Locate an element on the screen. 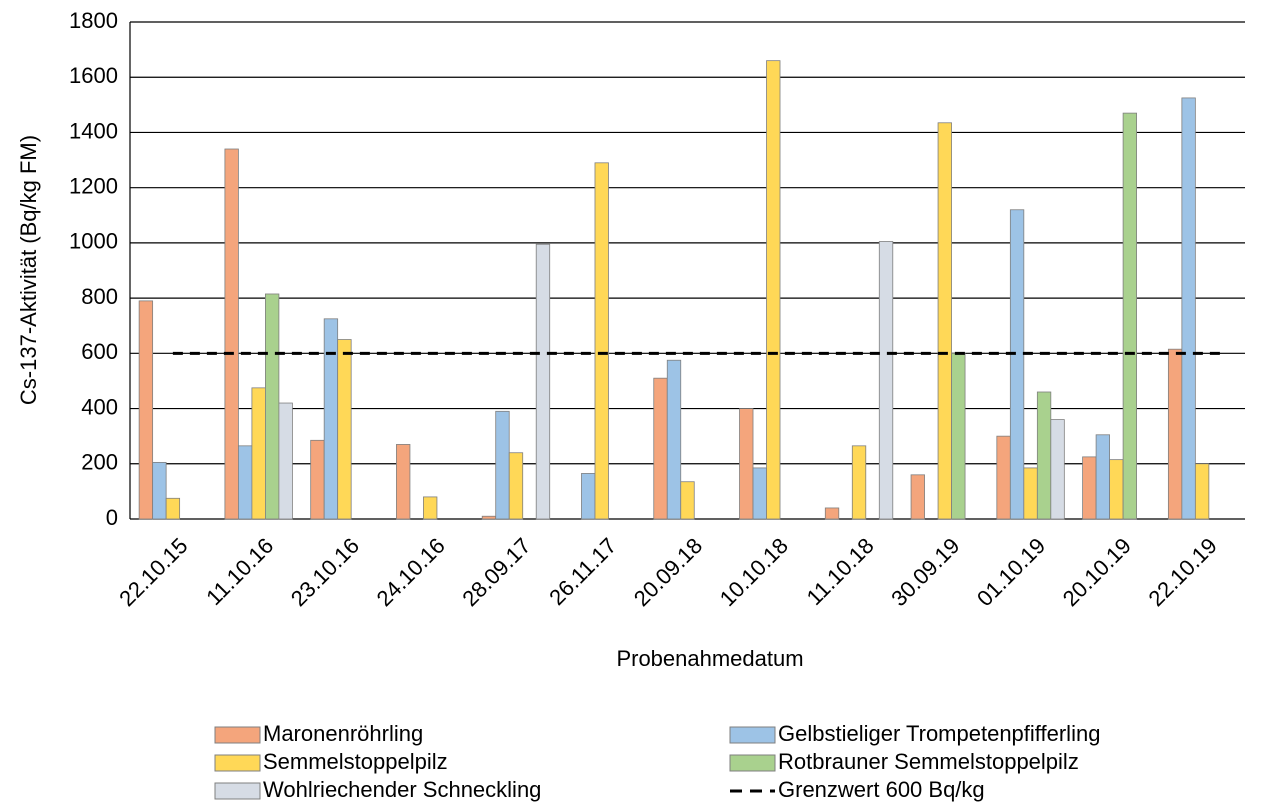 The image size is (1261, 807). x-axis-title: Probenahmedatum is located at coordinates (709, 658).